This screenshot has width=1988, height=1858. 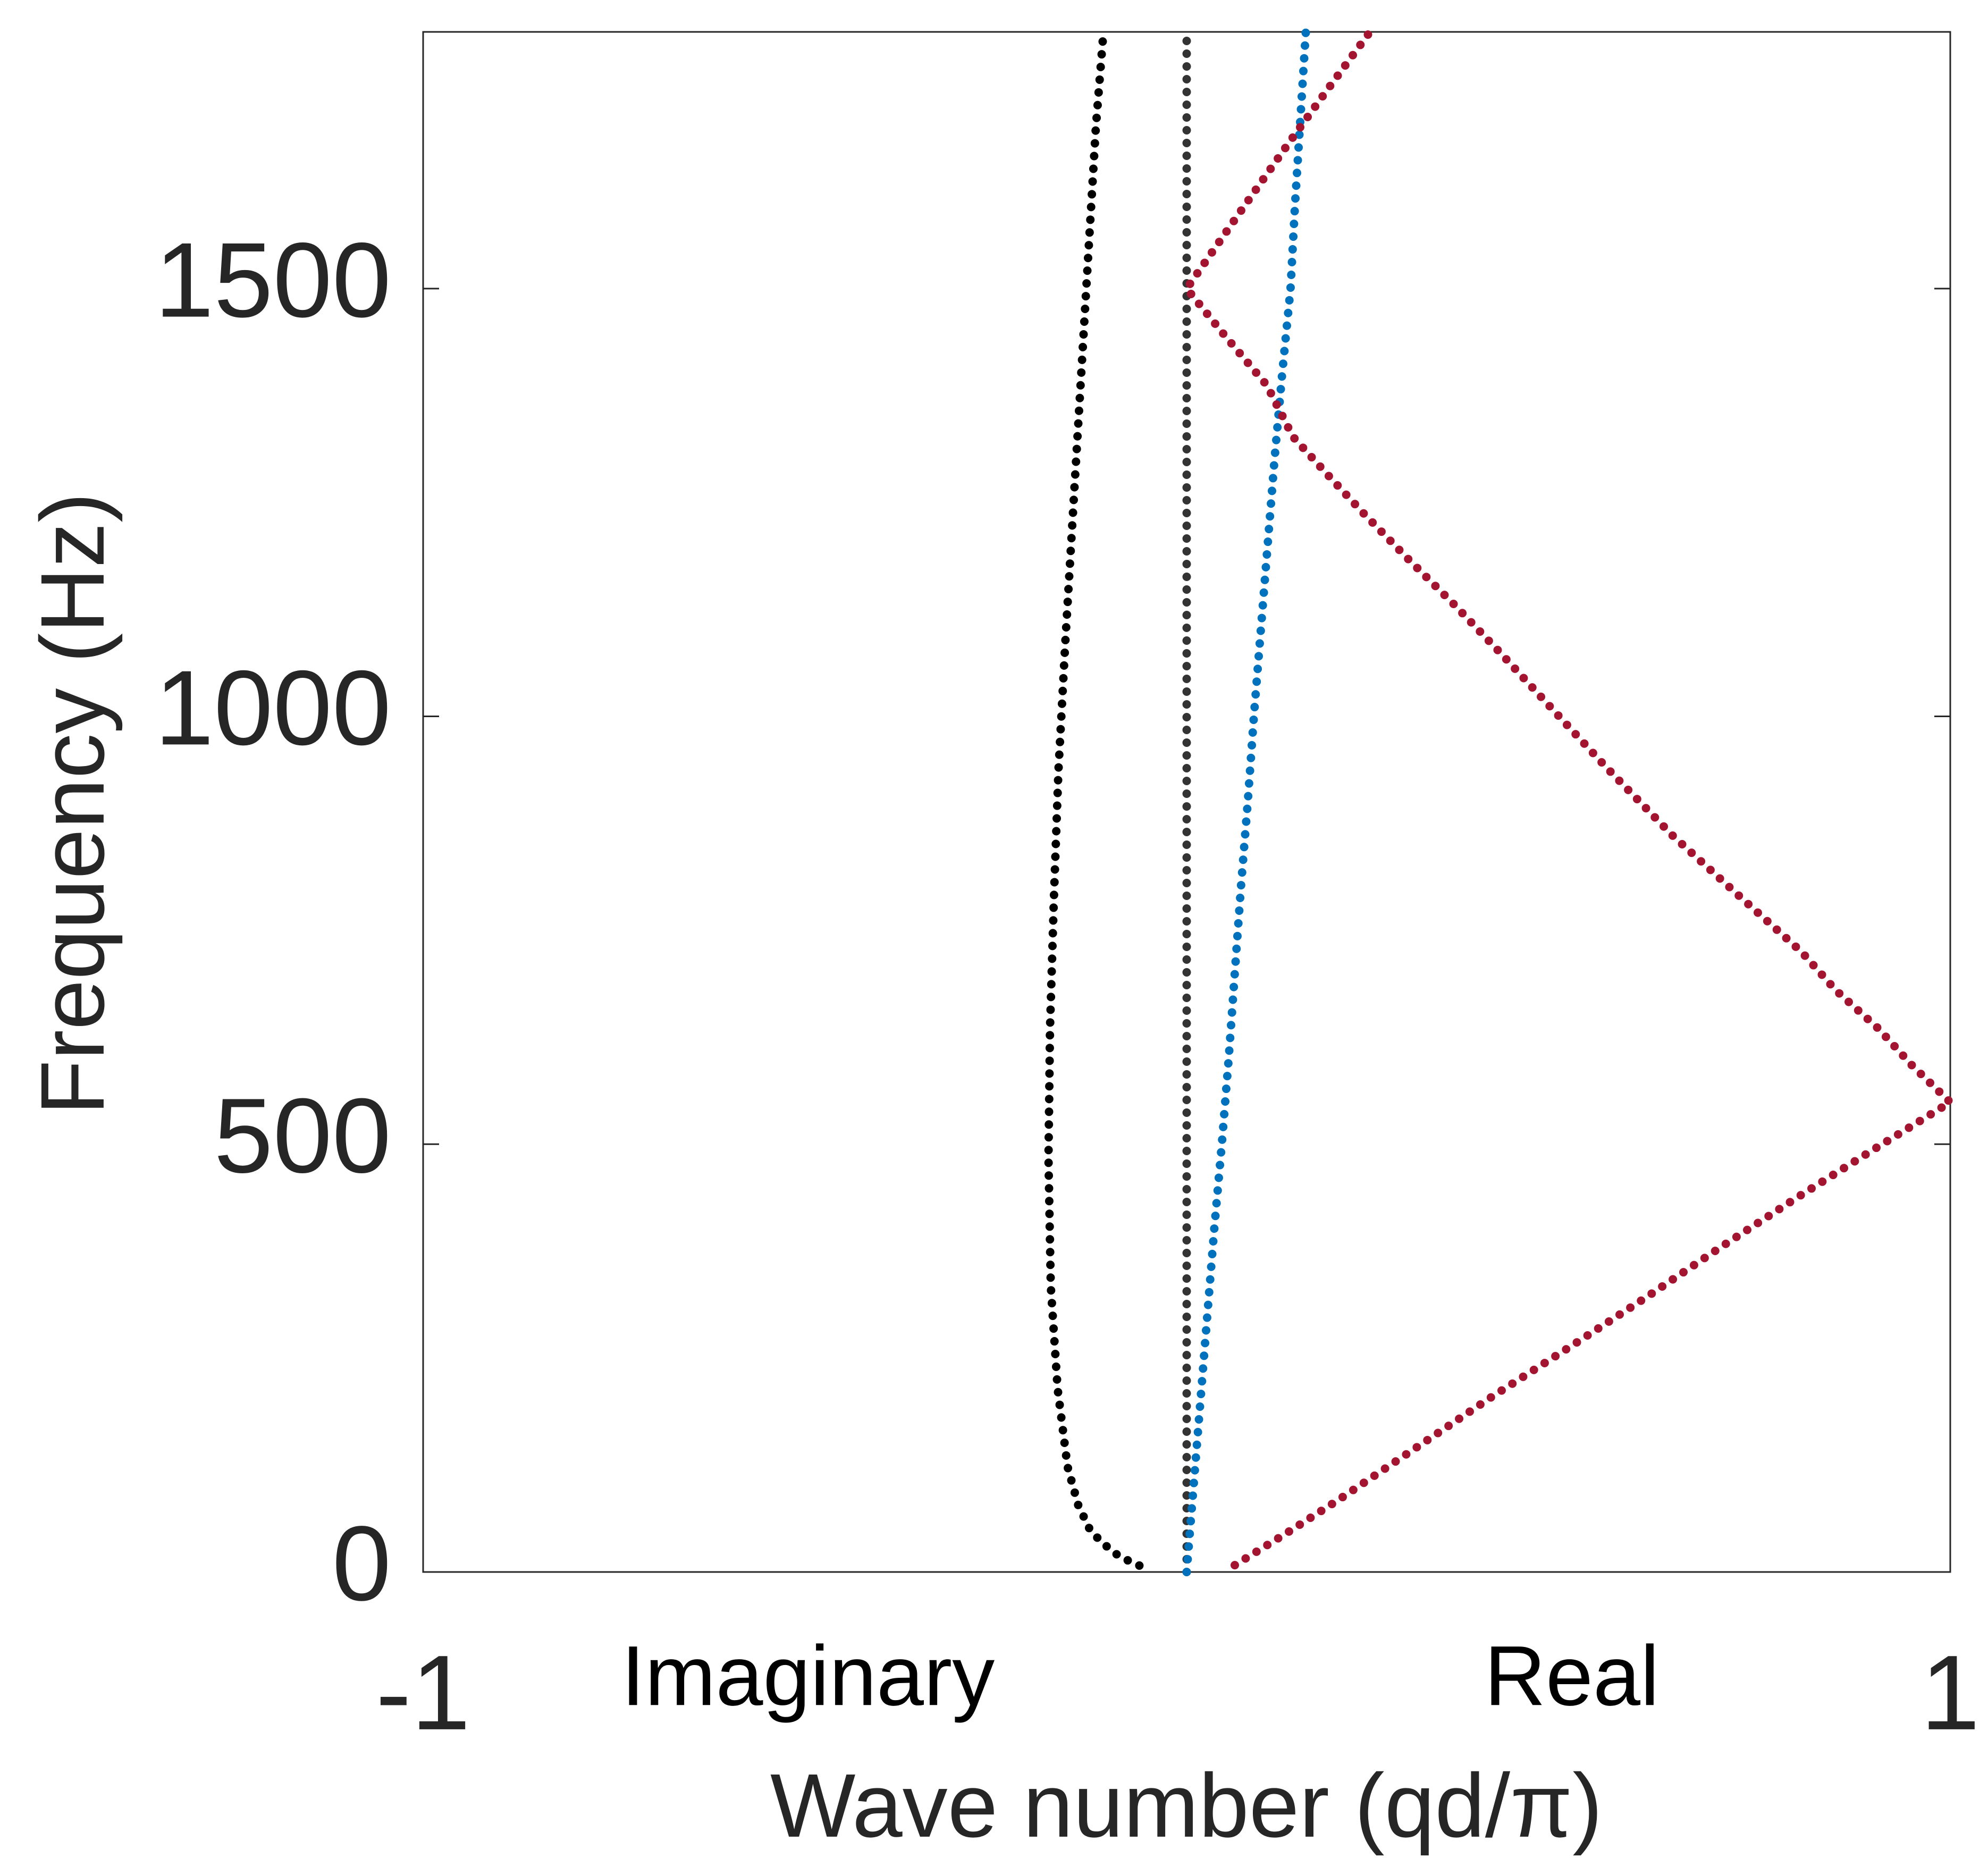 What do you see at coordinates (273, 708) in the screenshot?
I see `y-tick-label: 1000` at bounding box center [273, 708].